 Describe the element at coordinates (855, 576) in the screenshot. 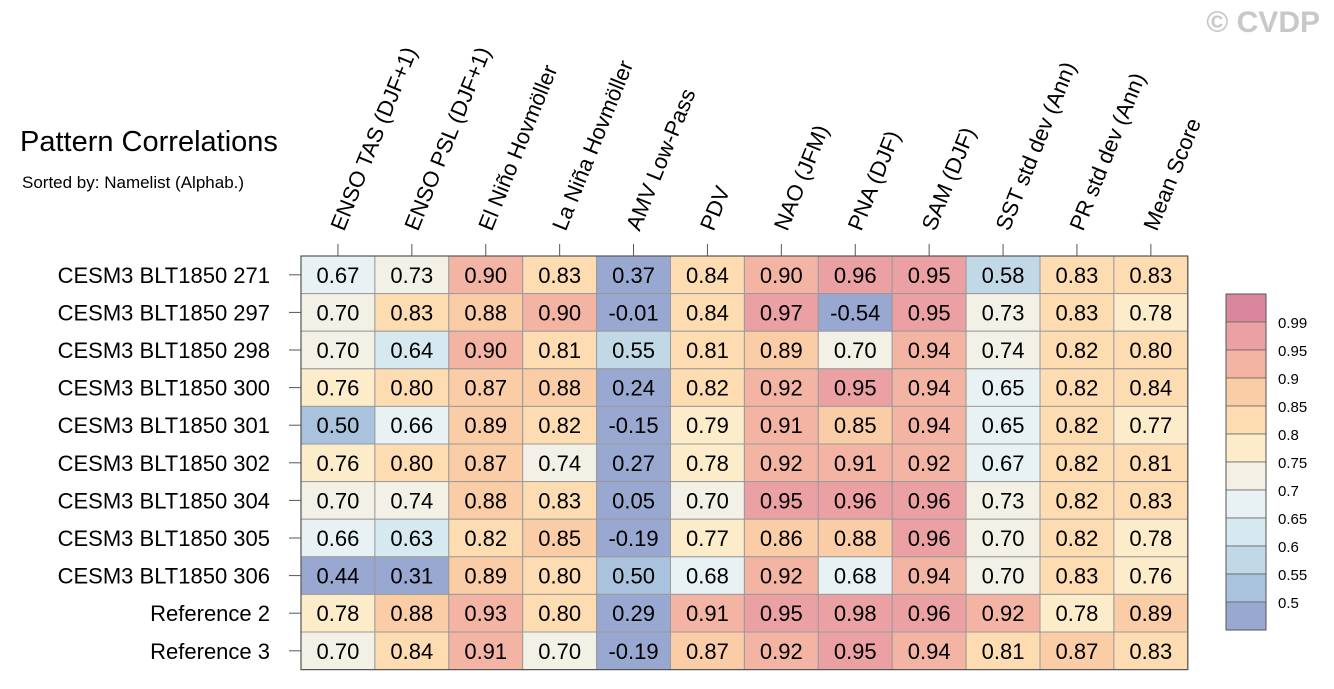

I see `cell-value-label: 0.68` at that location.